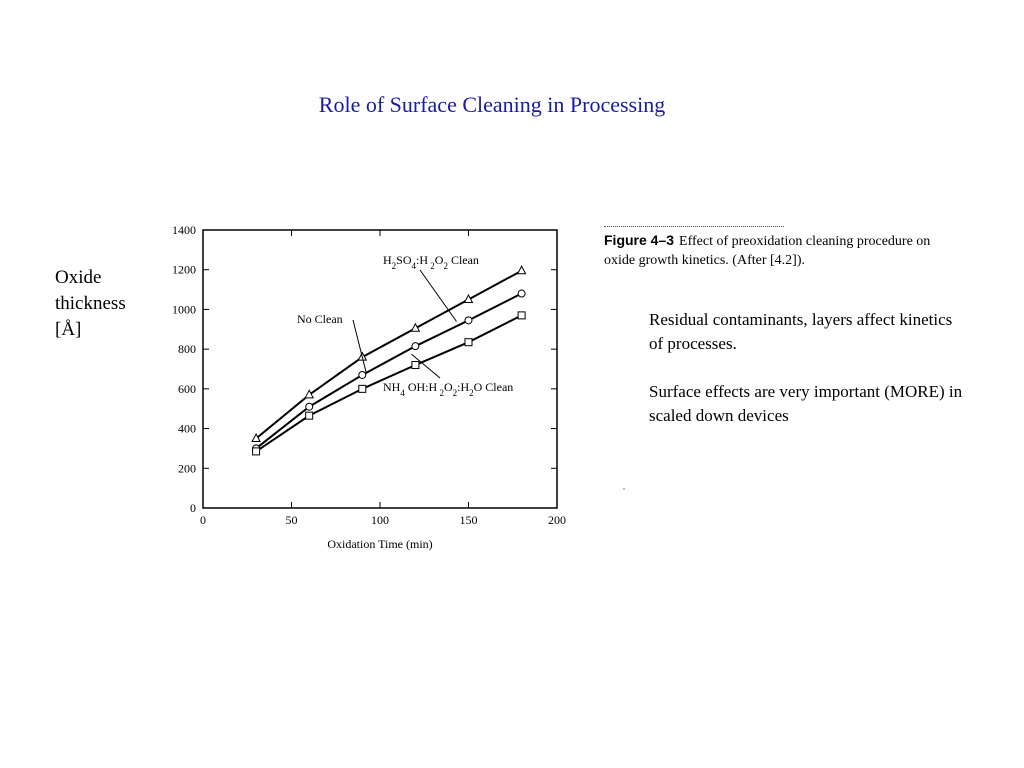 The width and height of the screenshot is (1024, 768). Describe the element at coordinates (78, 277) in the screenshot. I see `y-label-line-1: Oxide` at that location.